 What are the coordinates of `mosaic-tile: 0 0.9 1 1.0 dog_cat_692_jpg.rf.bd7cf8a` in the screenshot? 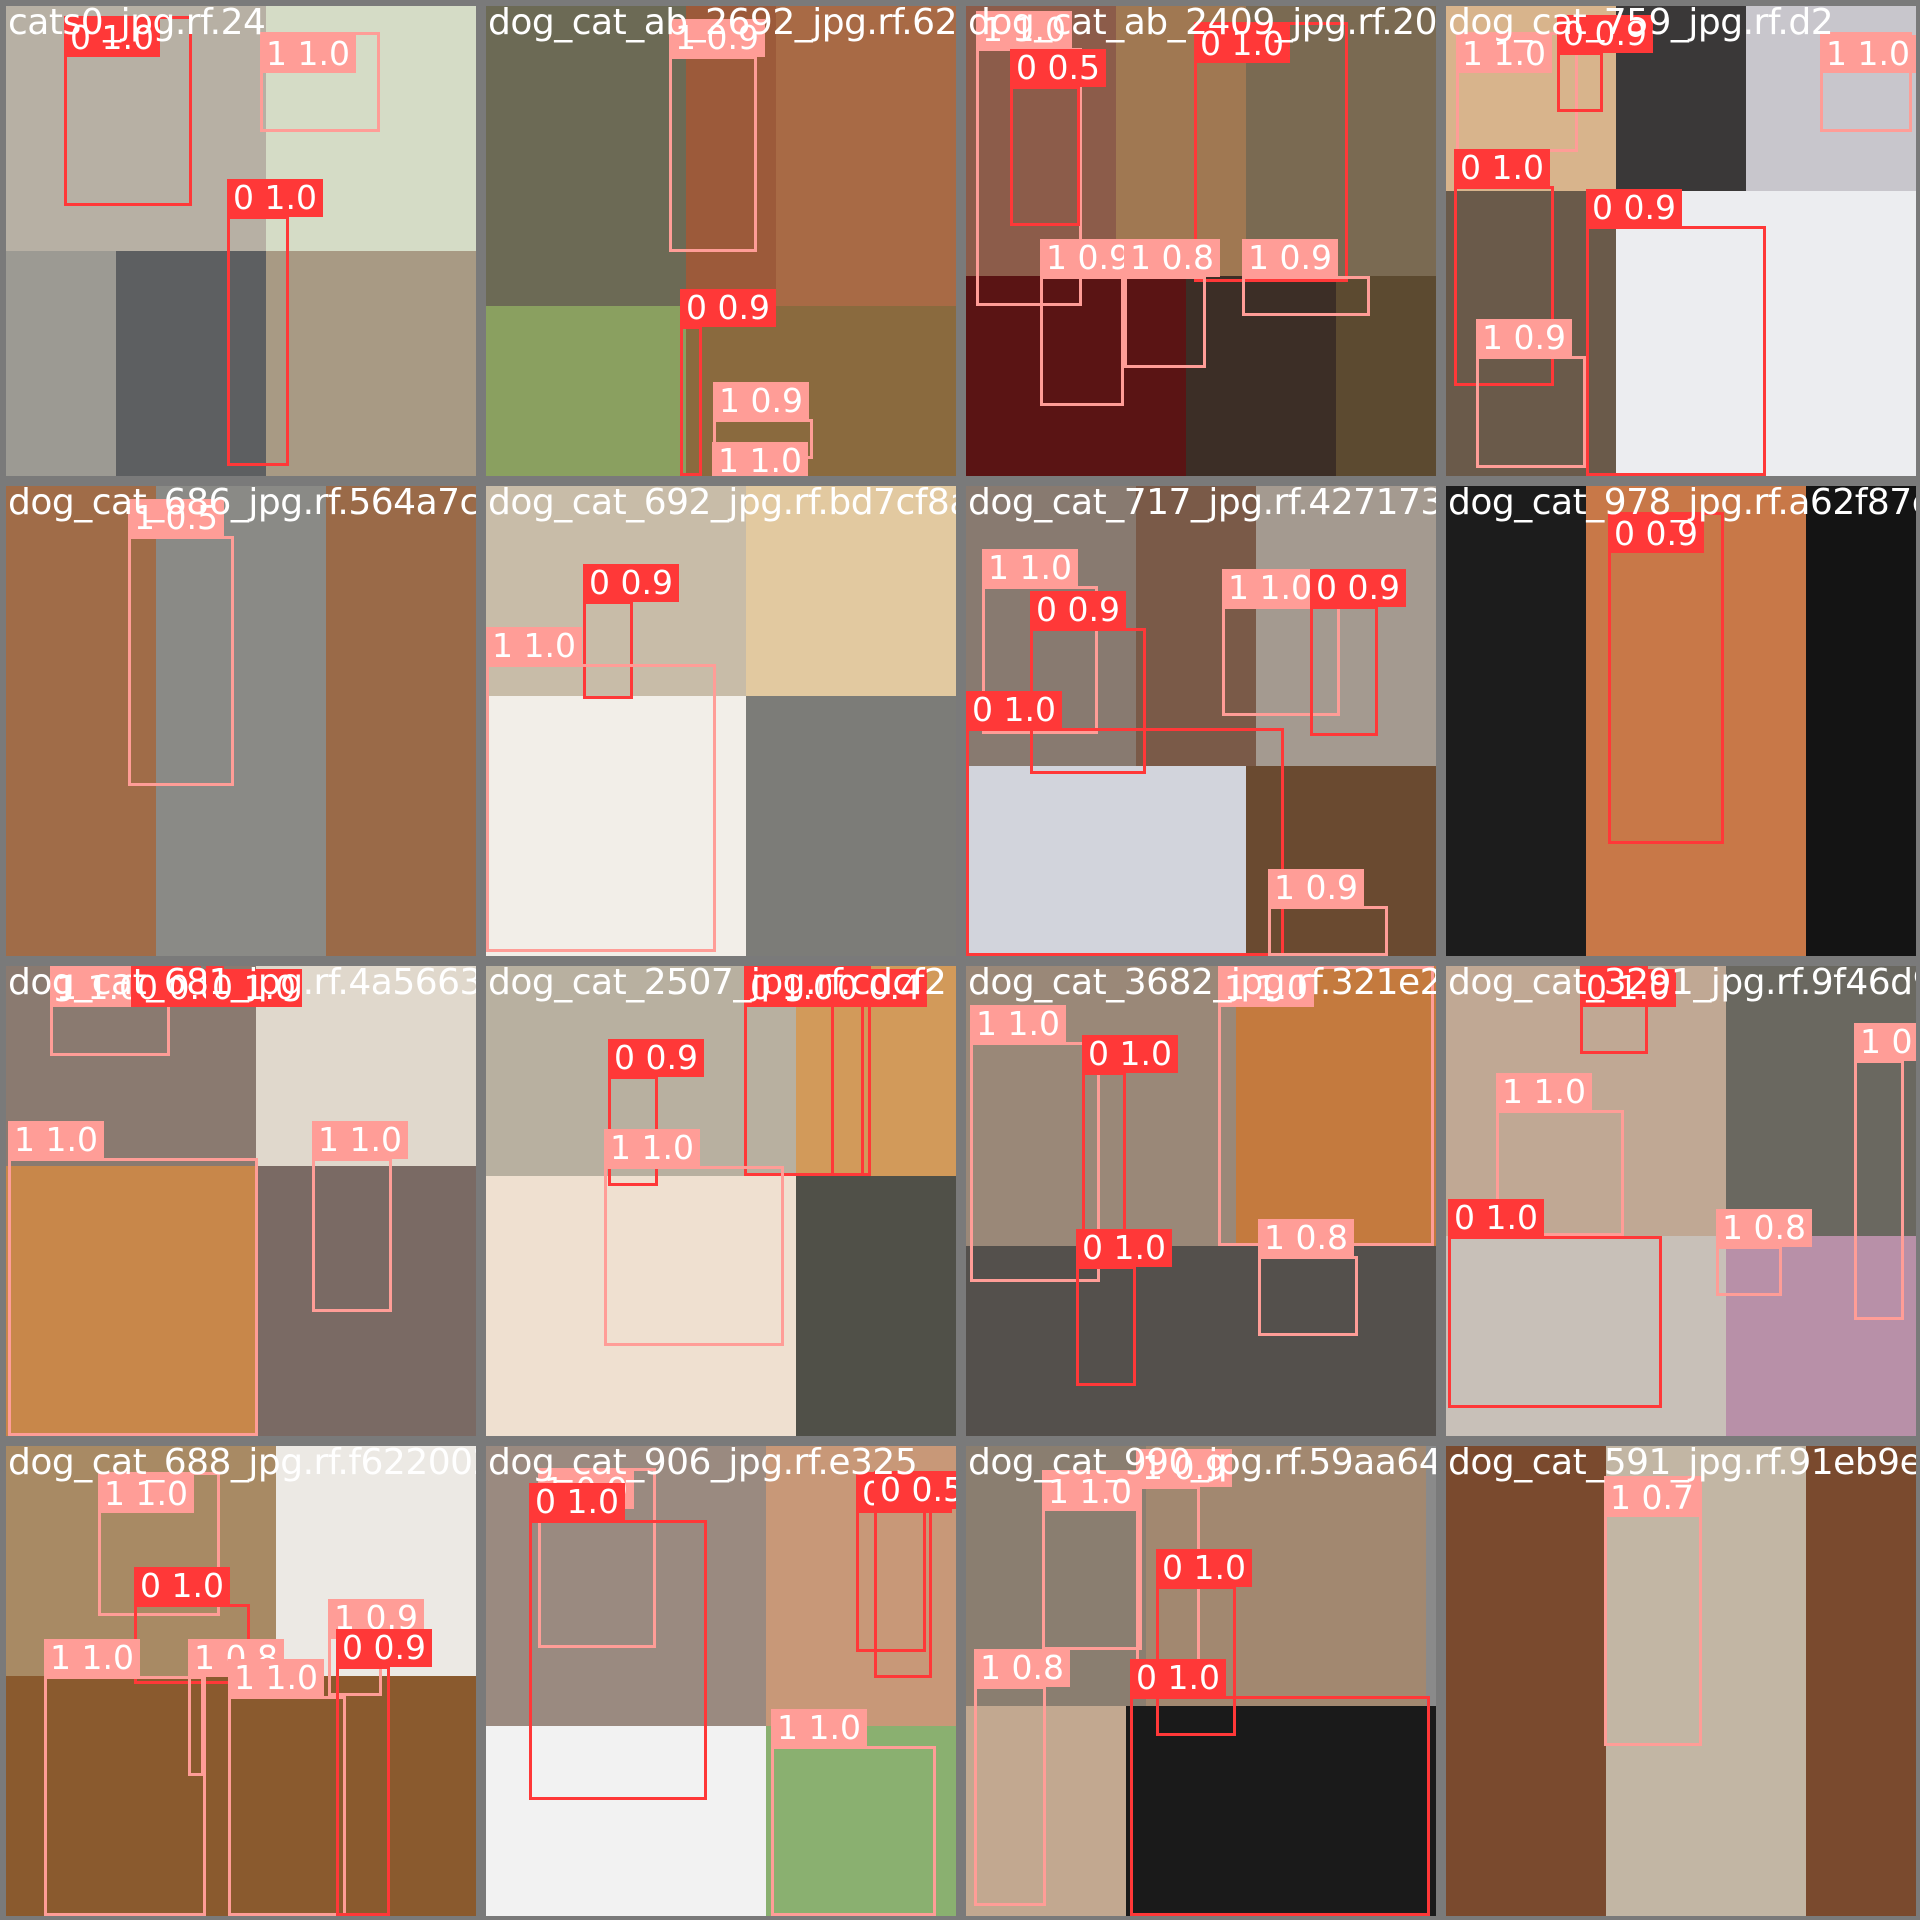 It's located at (721, 721).